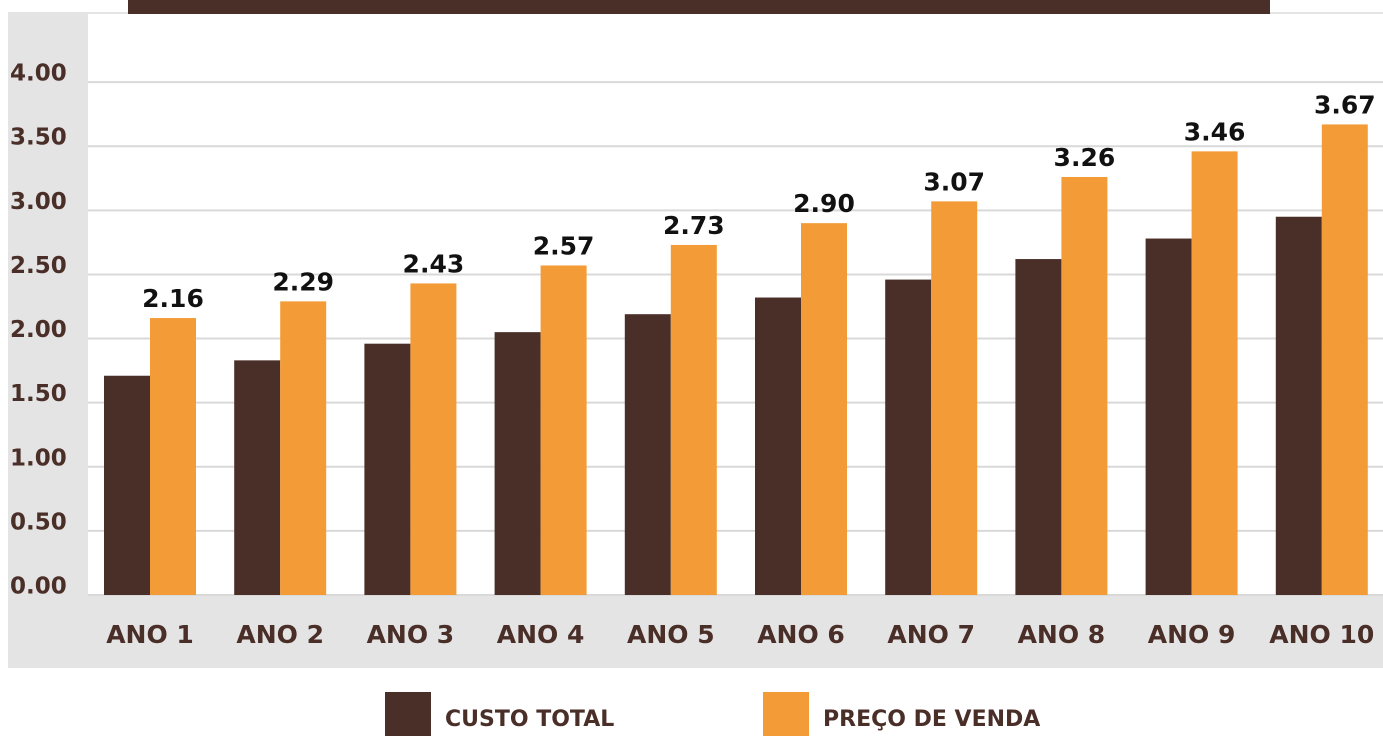 The height and width of the screenshot is (736, 1383). Describe the element at coordinates (1062, 634) in the screenshot. I see `x-tick-label: ANO 8` at that location.